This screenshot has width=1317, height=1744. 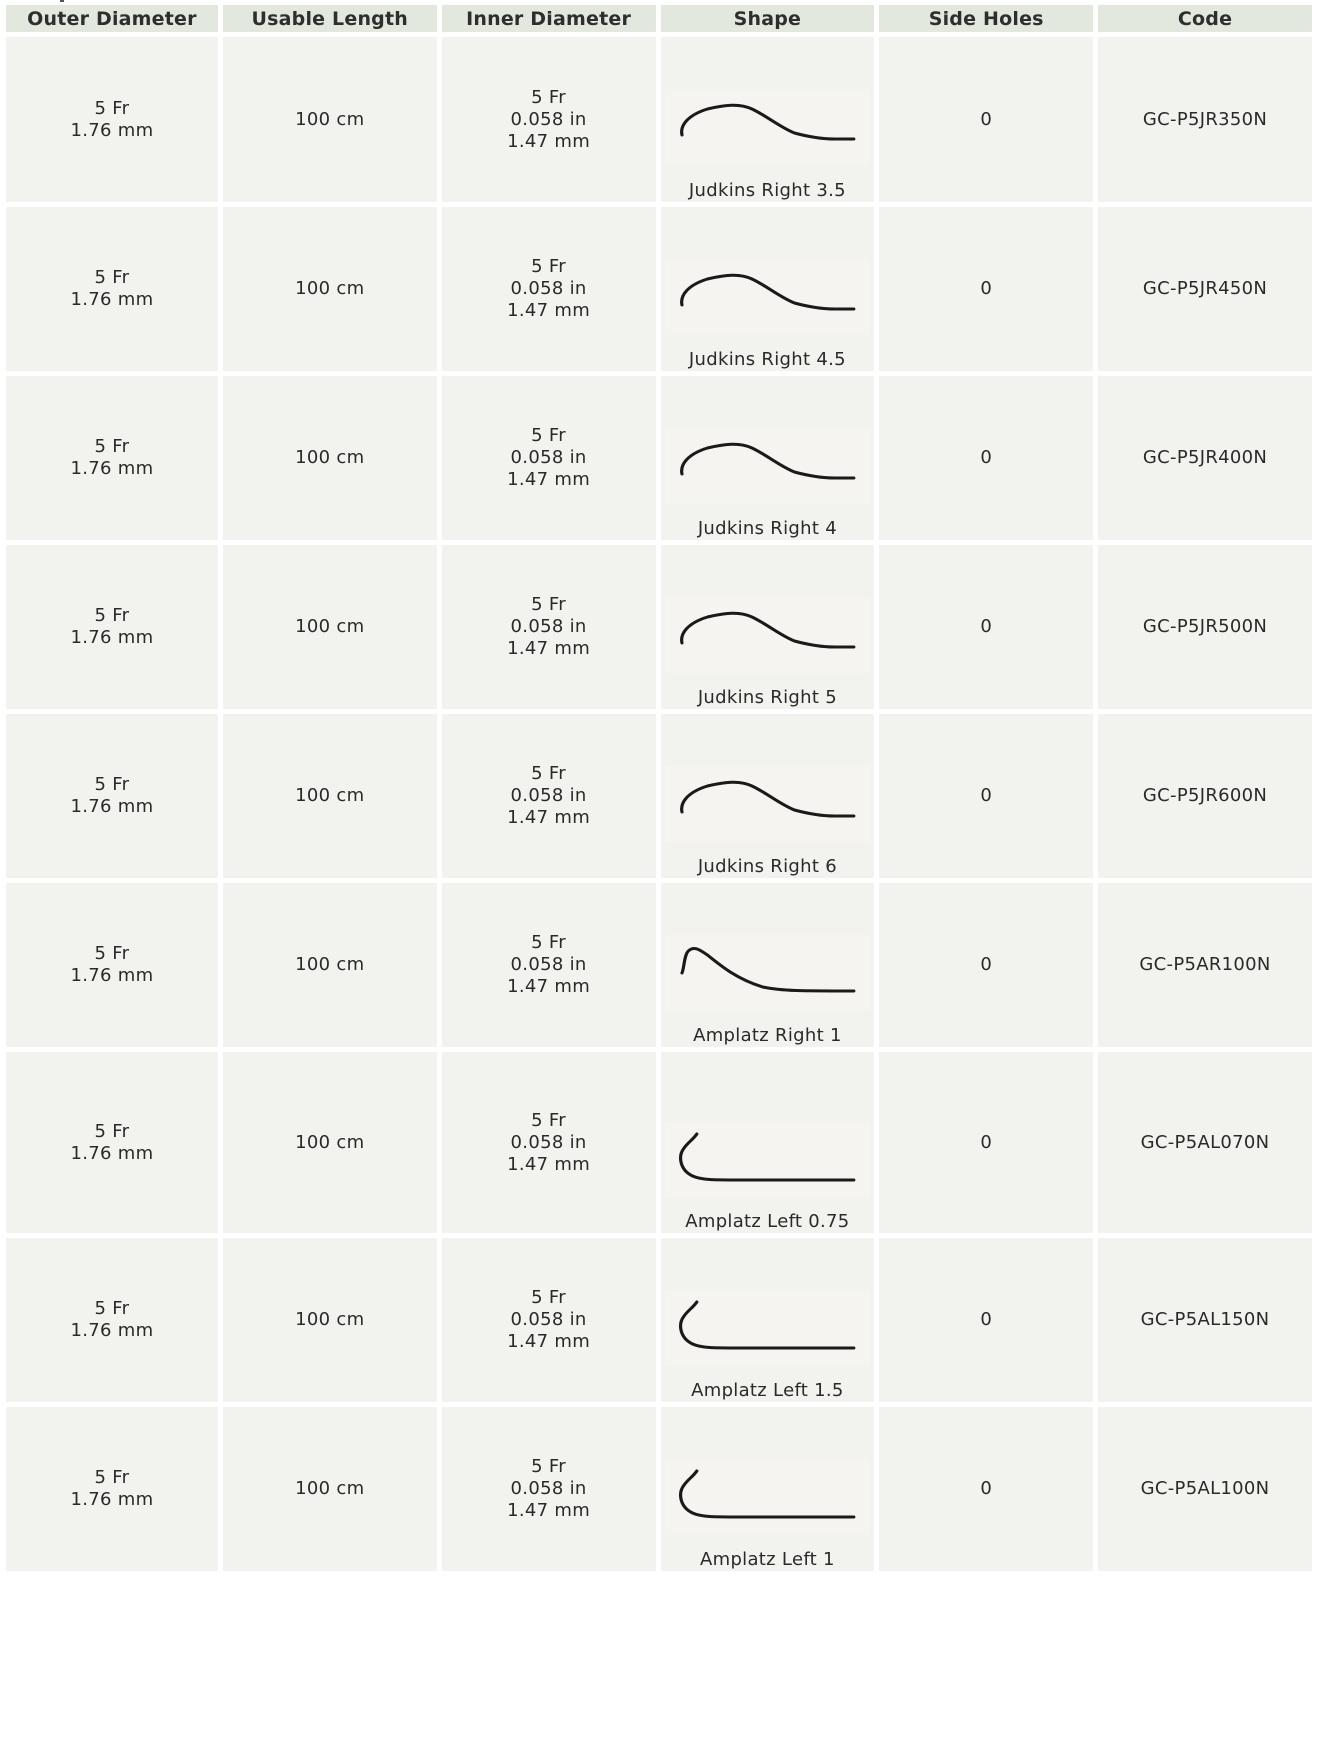 What do you see at coordinates (767, 1489) in the screenshot?
I see `cell-shape: Amplatz Left 1` at bounding box center [767, 1489].